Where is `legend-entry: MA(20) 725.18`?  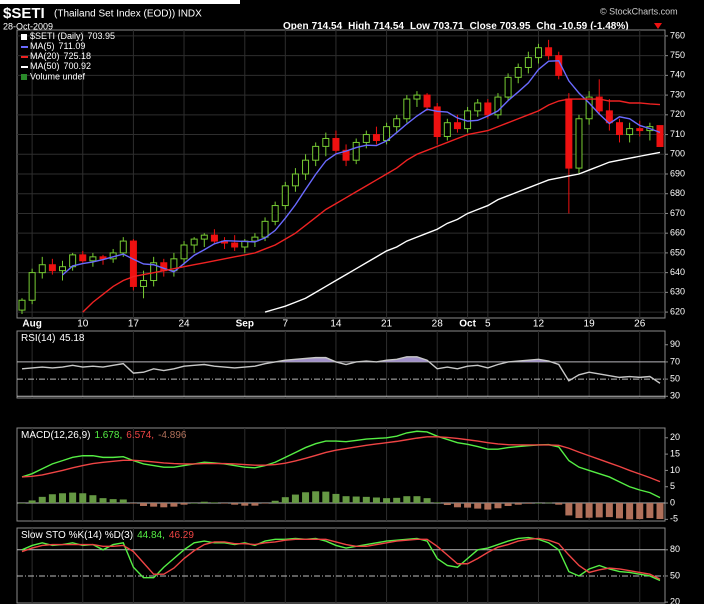 legend-entry: MA(20) 725.18 is located at coordinates (60, 56).